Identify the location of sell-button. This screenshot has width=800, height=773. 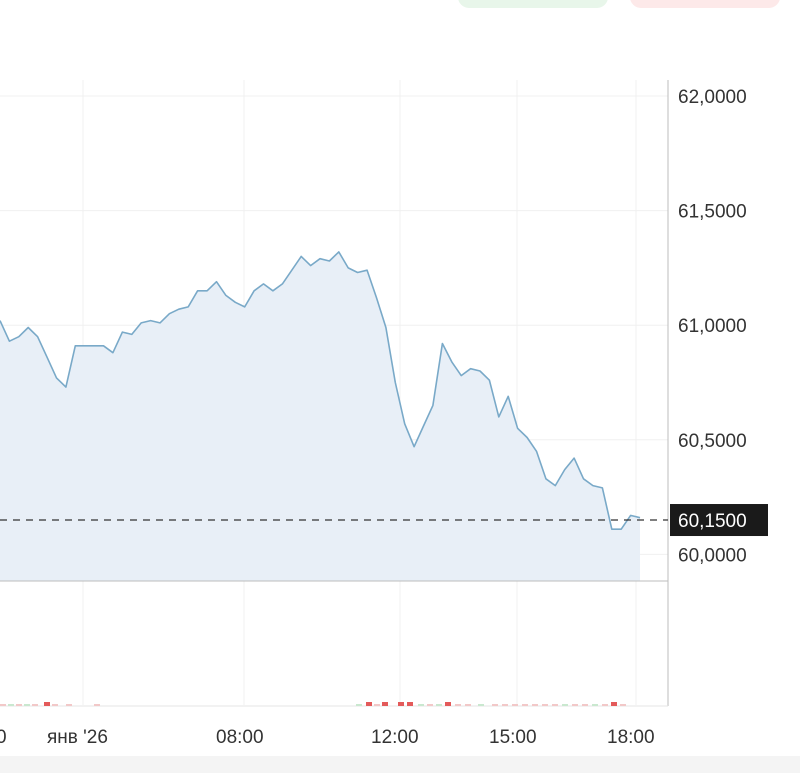
(705, 4).